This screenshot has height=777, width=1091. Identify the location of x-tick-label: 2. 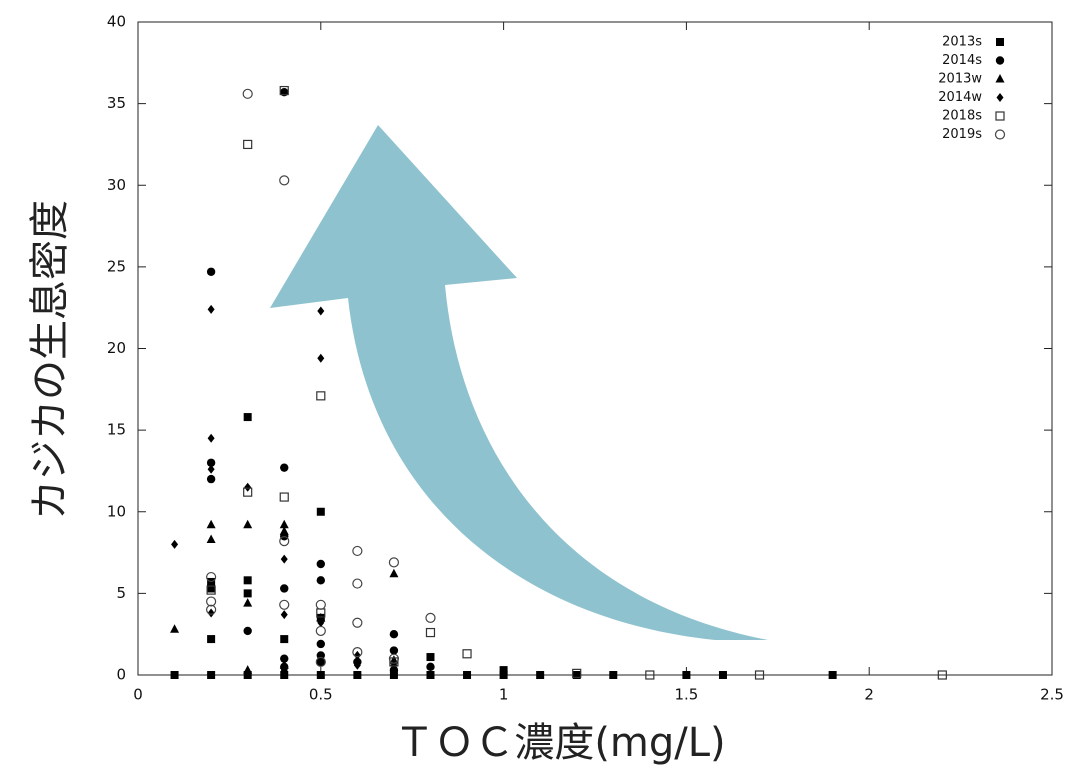
(869, 695).